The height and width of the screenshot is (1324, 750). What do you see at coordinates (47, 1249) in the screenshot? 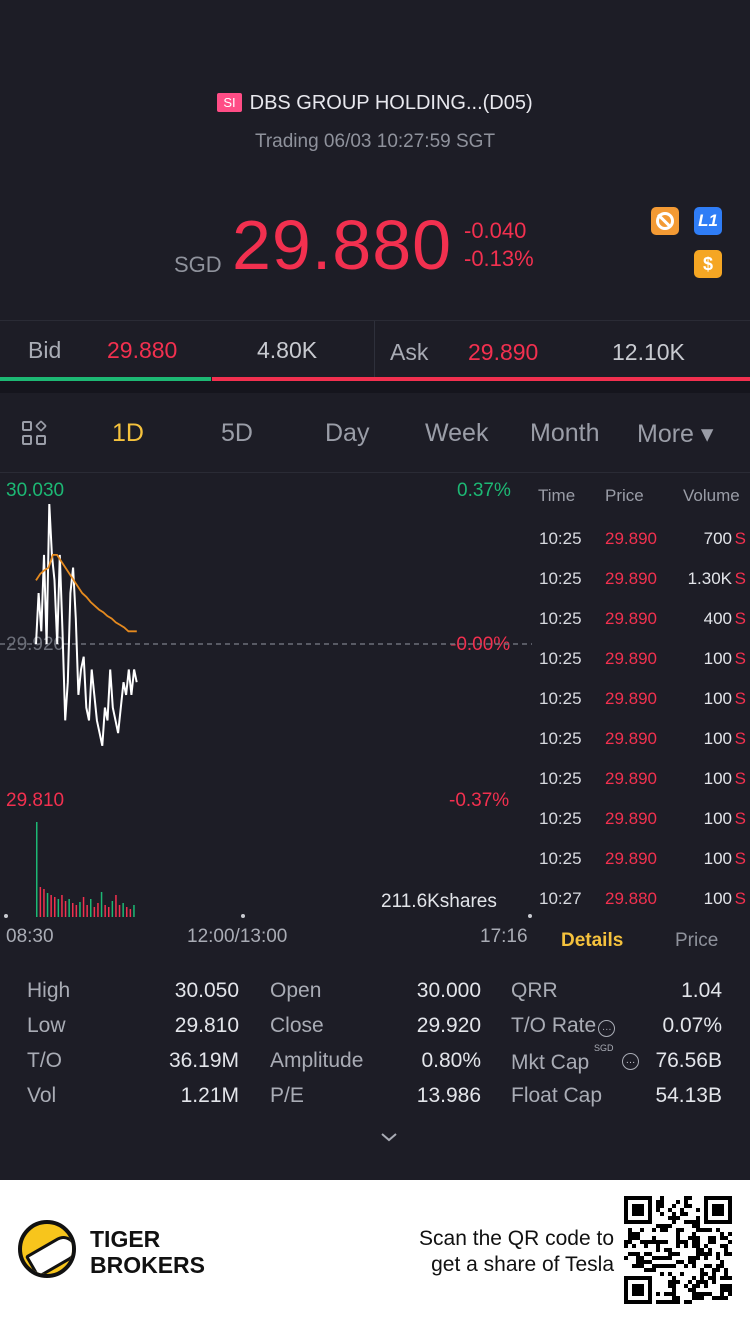
I see `tiger-logo-icon` at bounding box center [47, 1249].